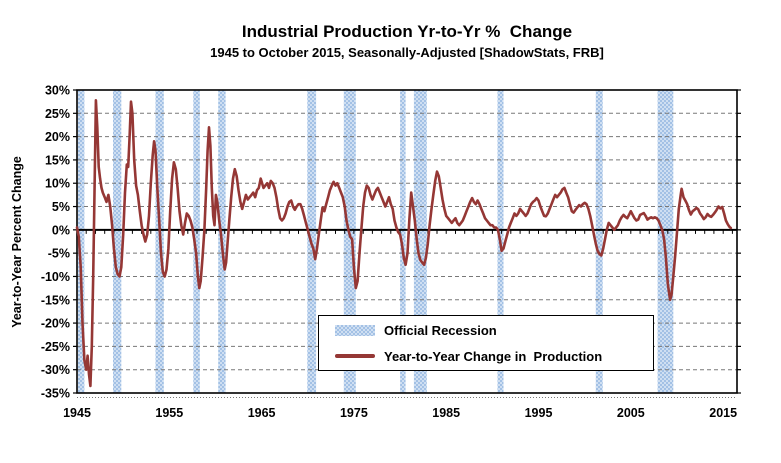 The height and width of the screenshot is (463, 781). What do you see at coordinates (55, 394) in the screenshot?
I see `y-tick-label: -35%` at bounding box center [55, 394].